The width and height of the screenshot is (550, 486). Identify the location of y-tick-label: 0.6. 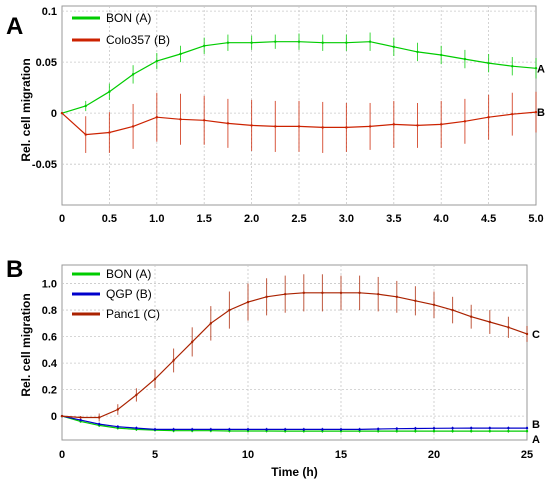
(49, 338).